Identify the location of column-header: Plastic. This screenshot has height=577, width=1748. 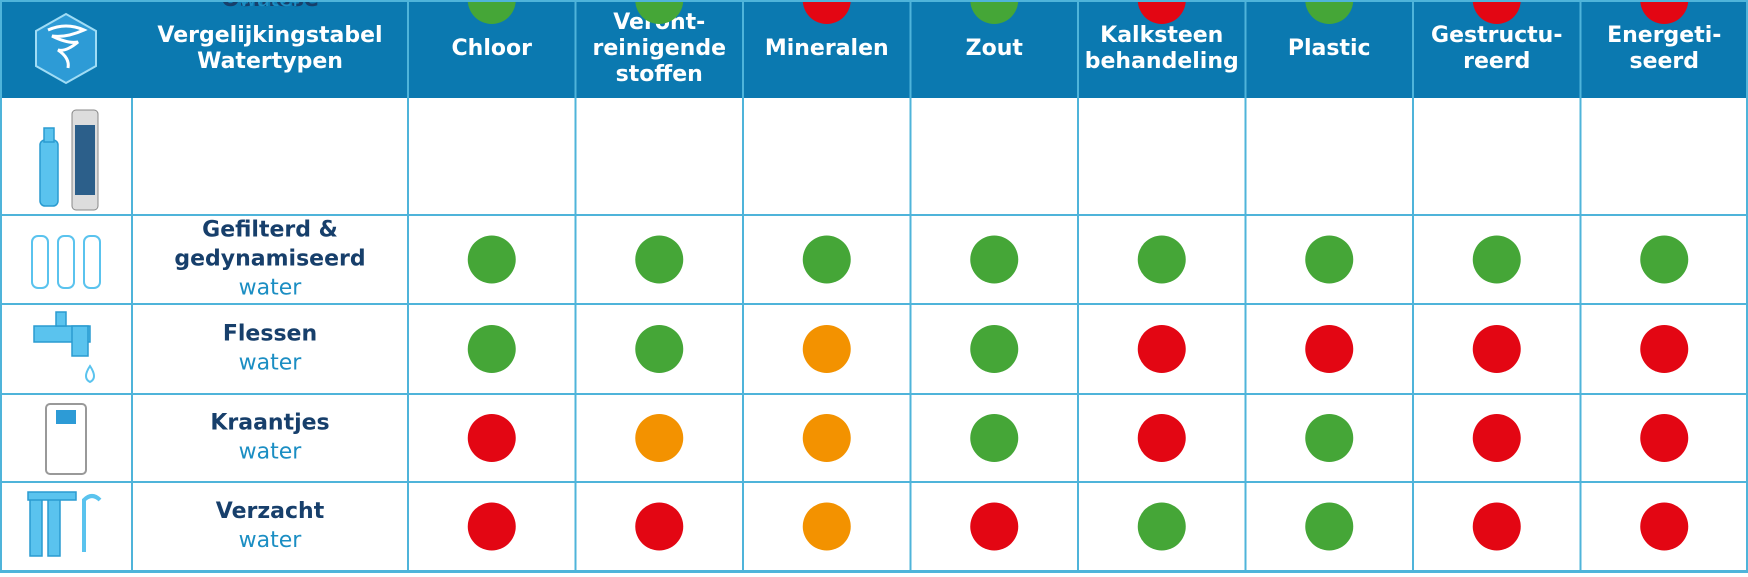
(1329, 48).